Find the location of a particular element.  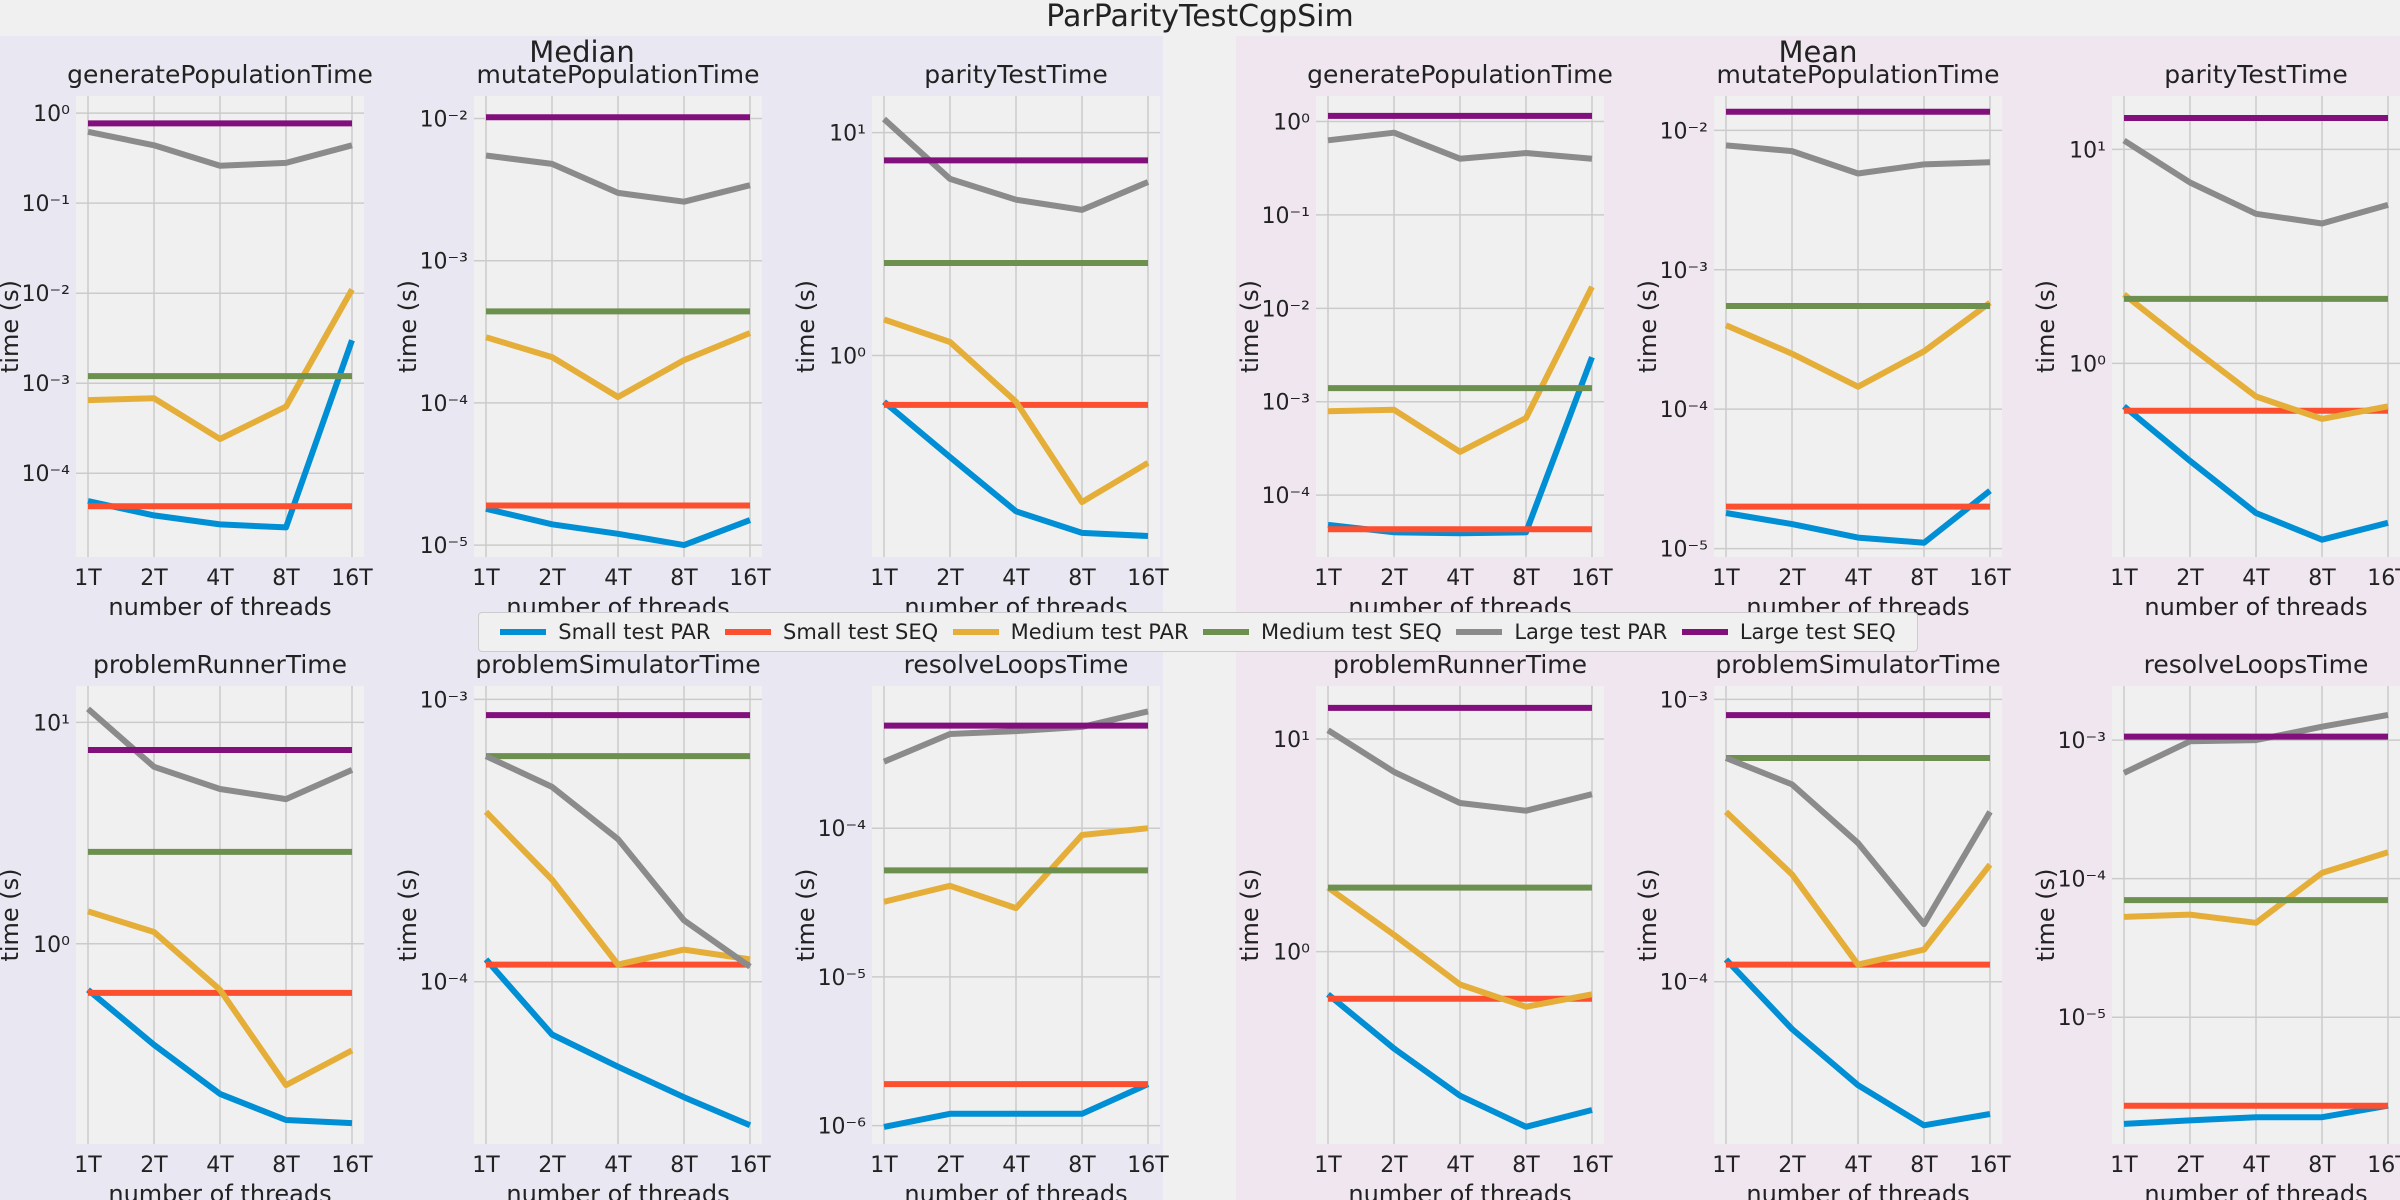

legend-item-medium-par: Medium test PAR is located at coordinates (1070, 632).